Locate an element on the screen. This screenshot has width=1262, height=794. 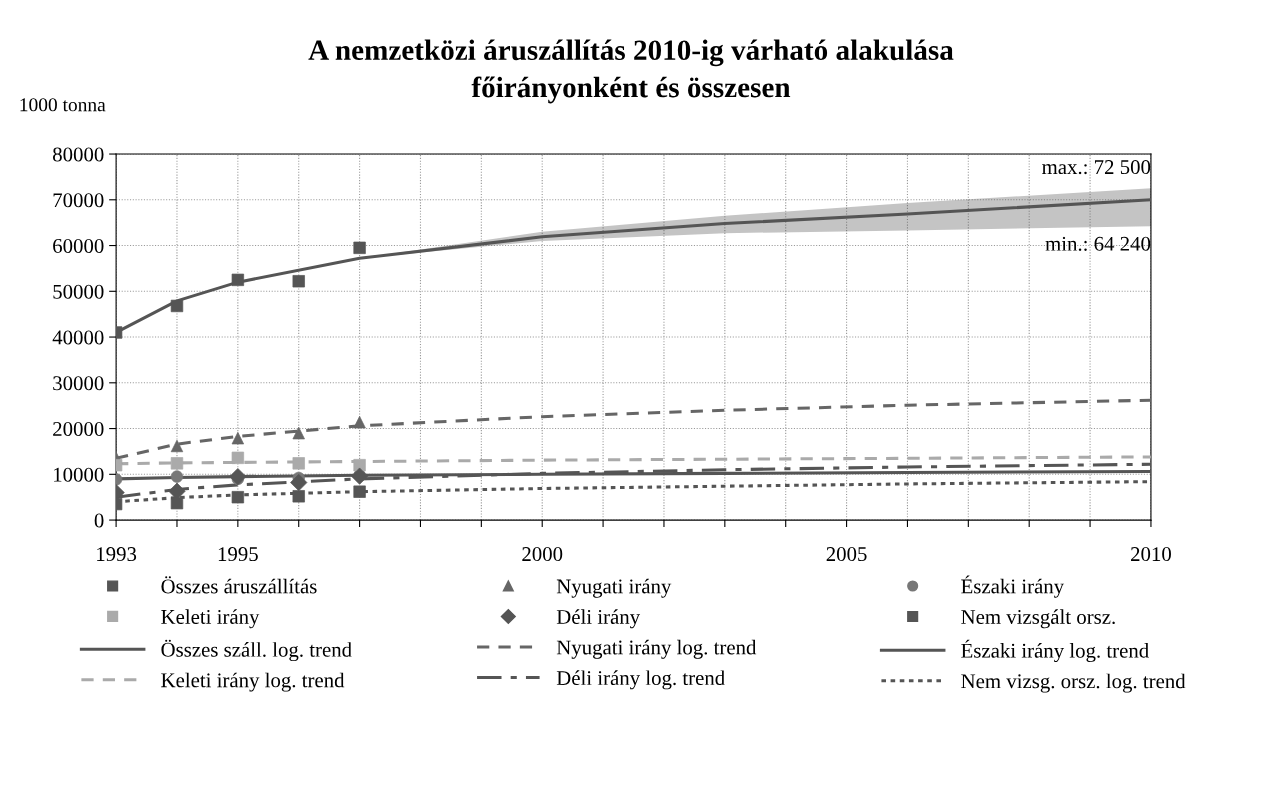
y-tick-label: 0 is located at coordinates (99, 520).